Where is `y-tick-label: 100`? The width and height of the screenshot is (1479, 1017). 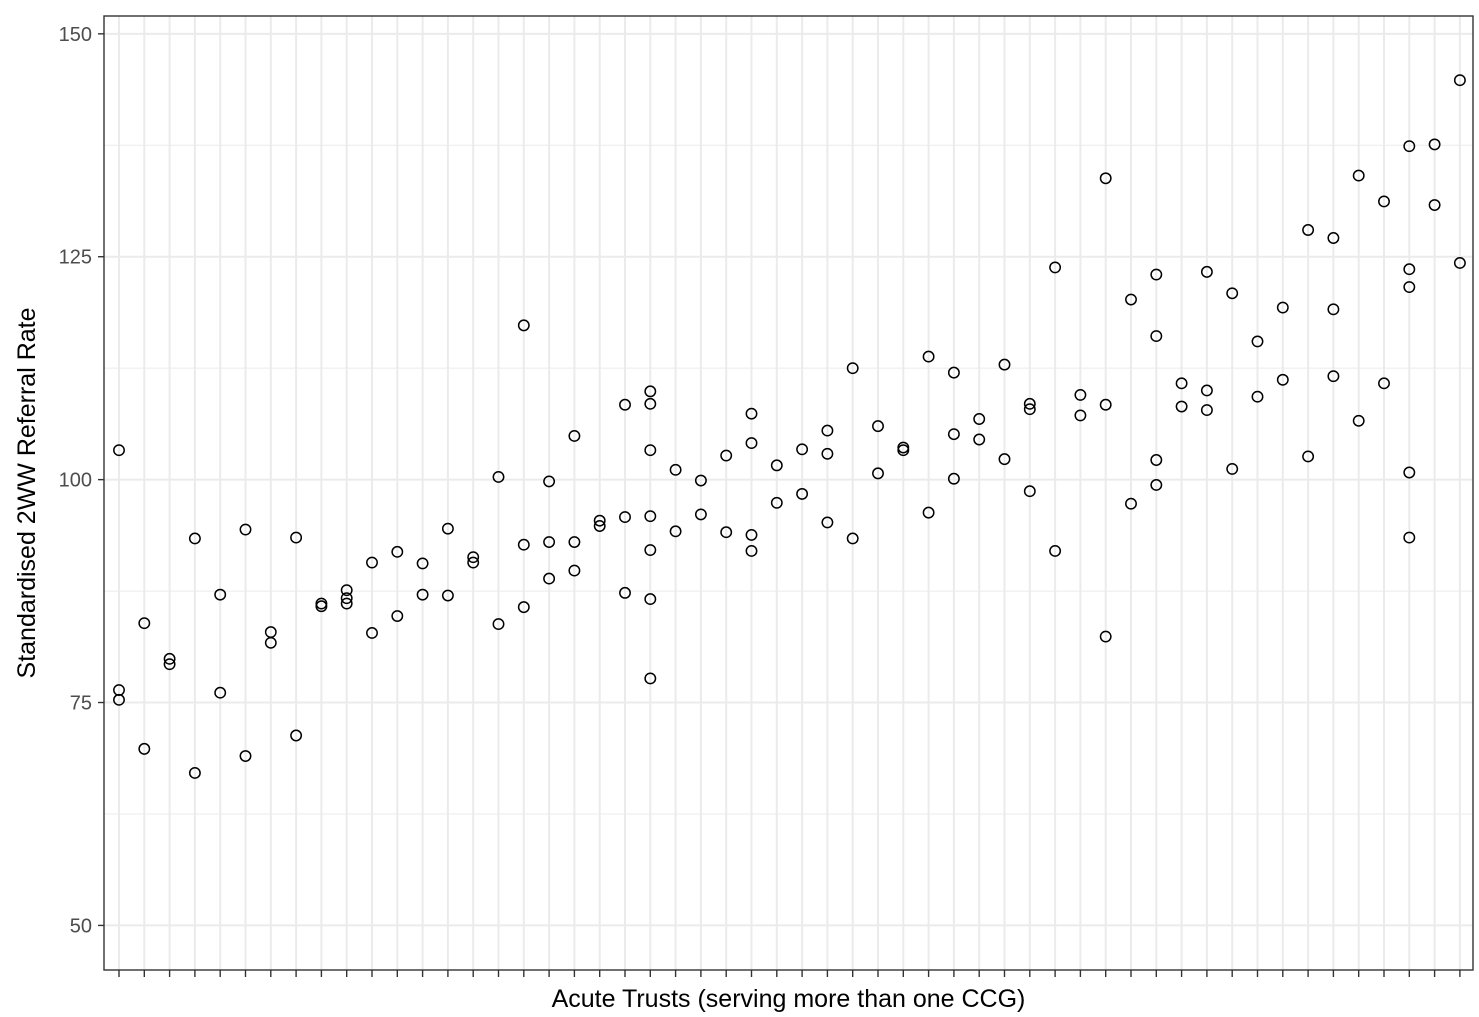 y-tick-label: 100 is located at coordinates (75, 481).